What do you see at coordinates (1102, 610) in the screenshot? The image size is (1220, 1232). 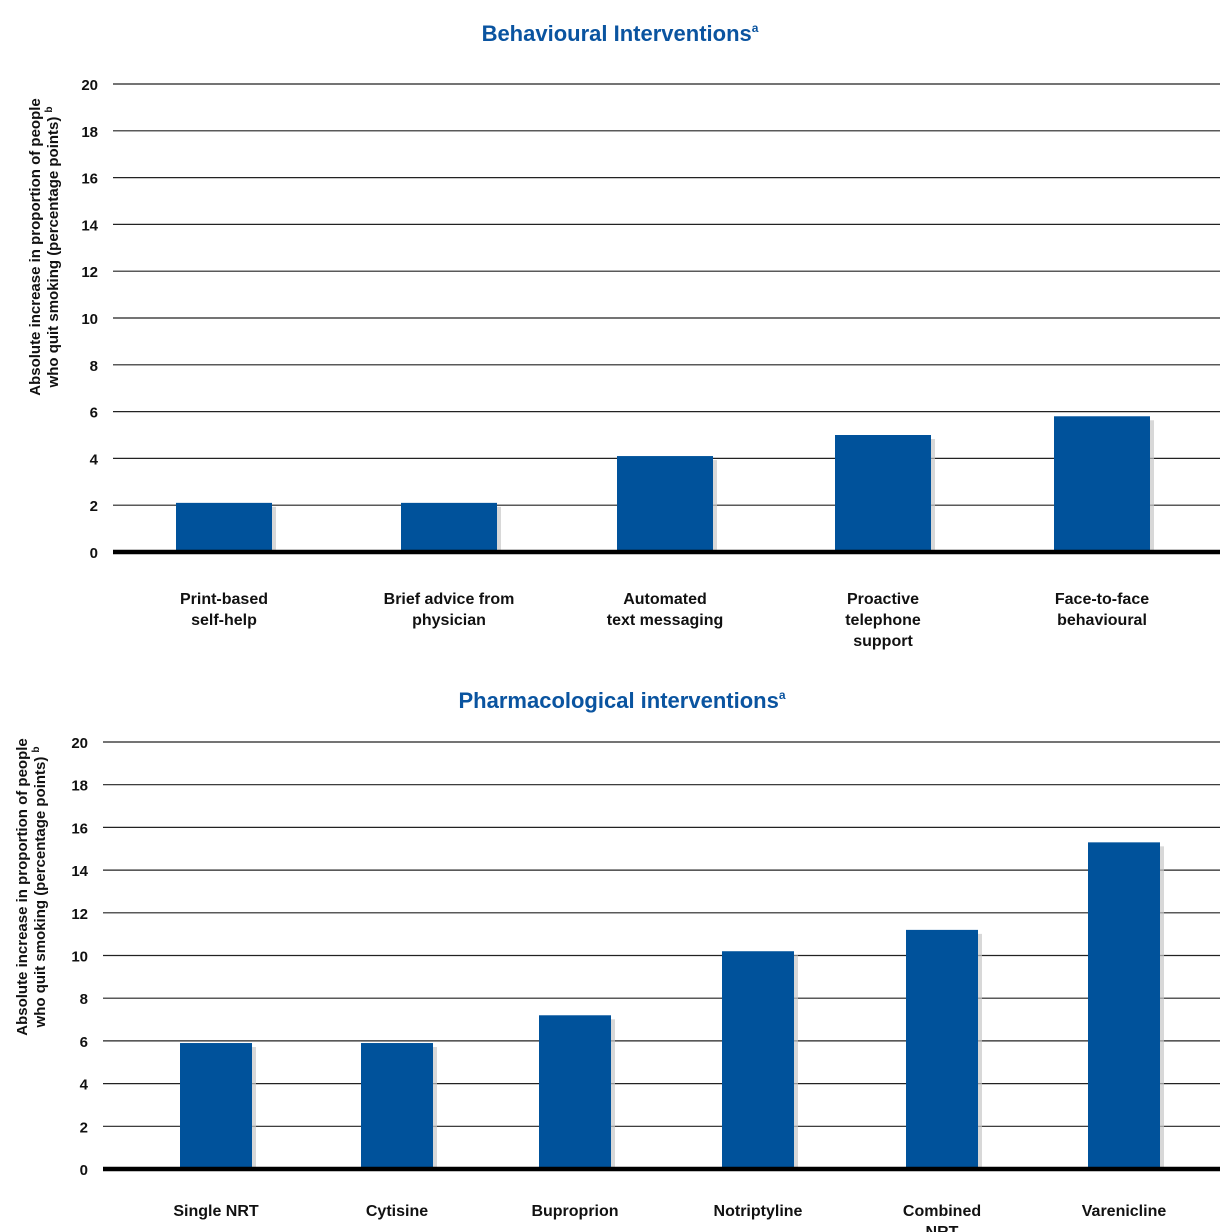 I see `category-label: Face-to-face behavioural` at bounding box center [1102, 610].